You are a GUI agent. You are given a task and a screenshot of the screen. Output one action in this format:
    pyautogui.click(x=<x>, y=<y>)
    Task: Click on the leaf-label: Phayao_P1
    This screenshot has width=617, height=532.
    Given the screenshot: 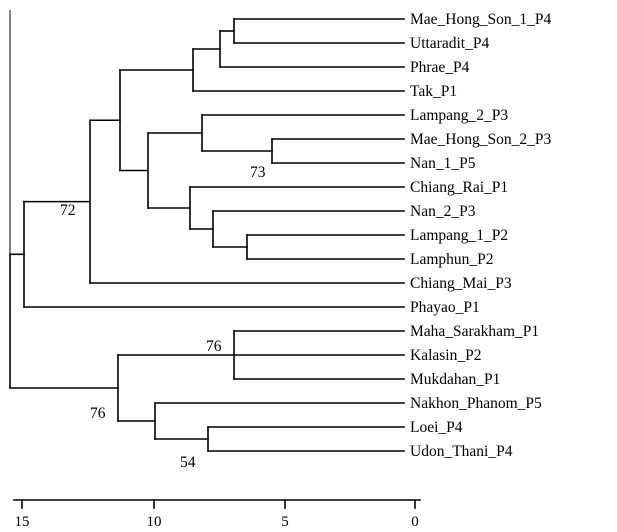 What is the action you would take?
    pyautogui.click(x=445, y=307)
    